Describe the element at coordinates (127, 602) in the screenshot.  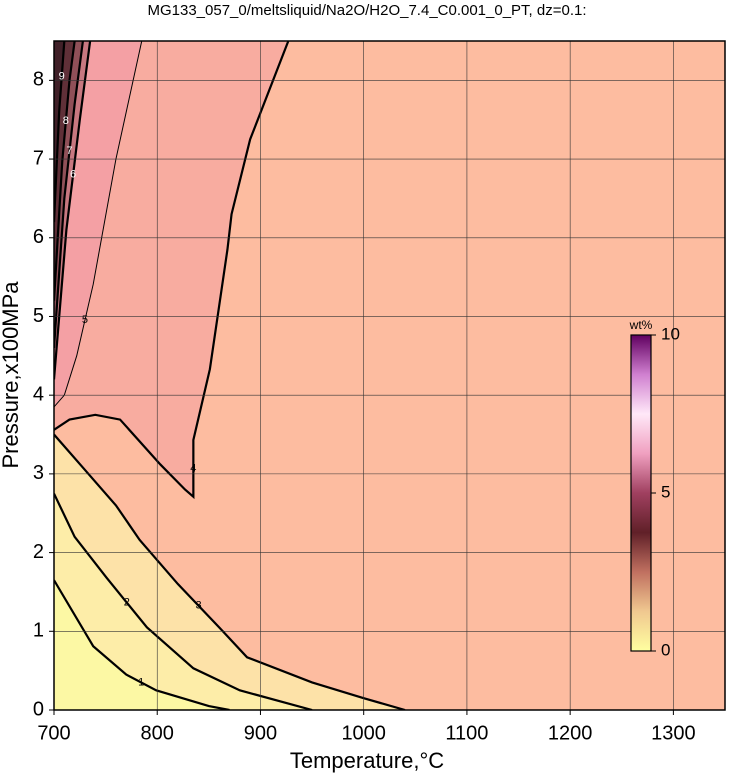
I see `contour-label: 2` at that location.